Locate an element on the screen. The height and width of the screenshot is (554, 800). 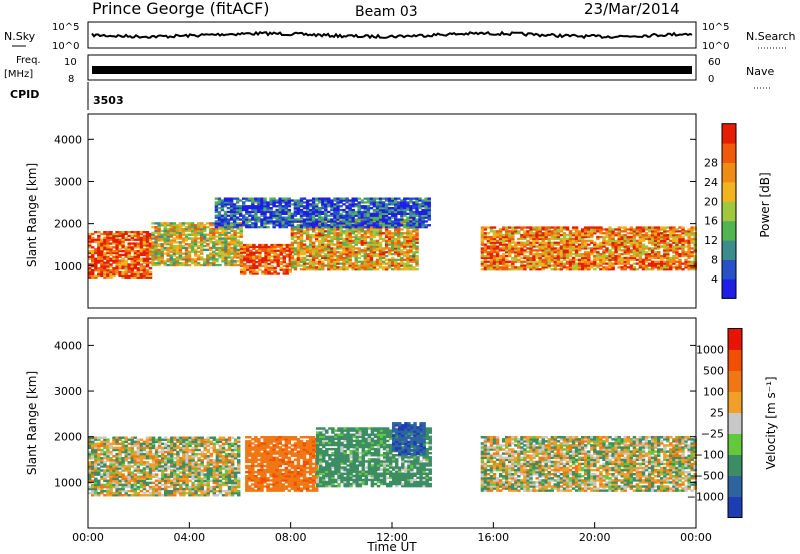
freq-nave-panel: Freq. [MHz] 10 8 60 0 Nave is located at coordinates (389, 71).